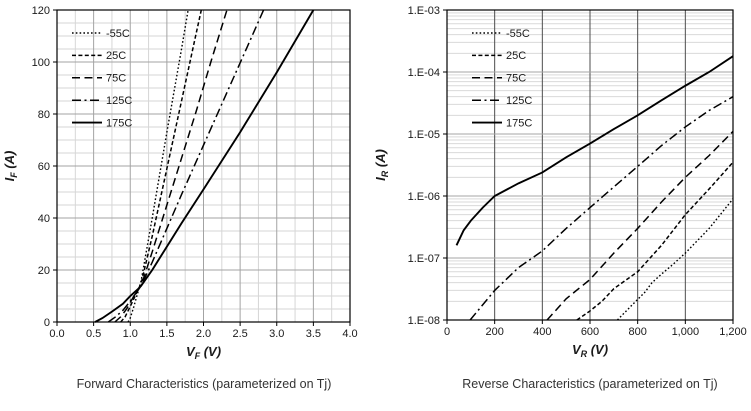  What do you see at coordinates (424, 135) in the screenshot?
I see `y-tick-label: 1.E-05` at bounding box center [424, 135].